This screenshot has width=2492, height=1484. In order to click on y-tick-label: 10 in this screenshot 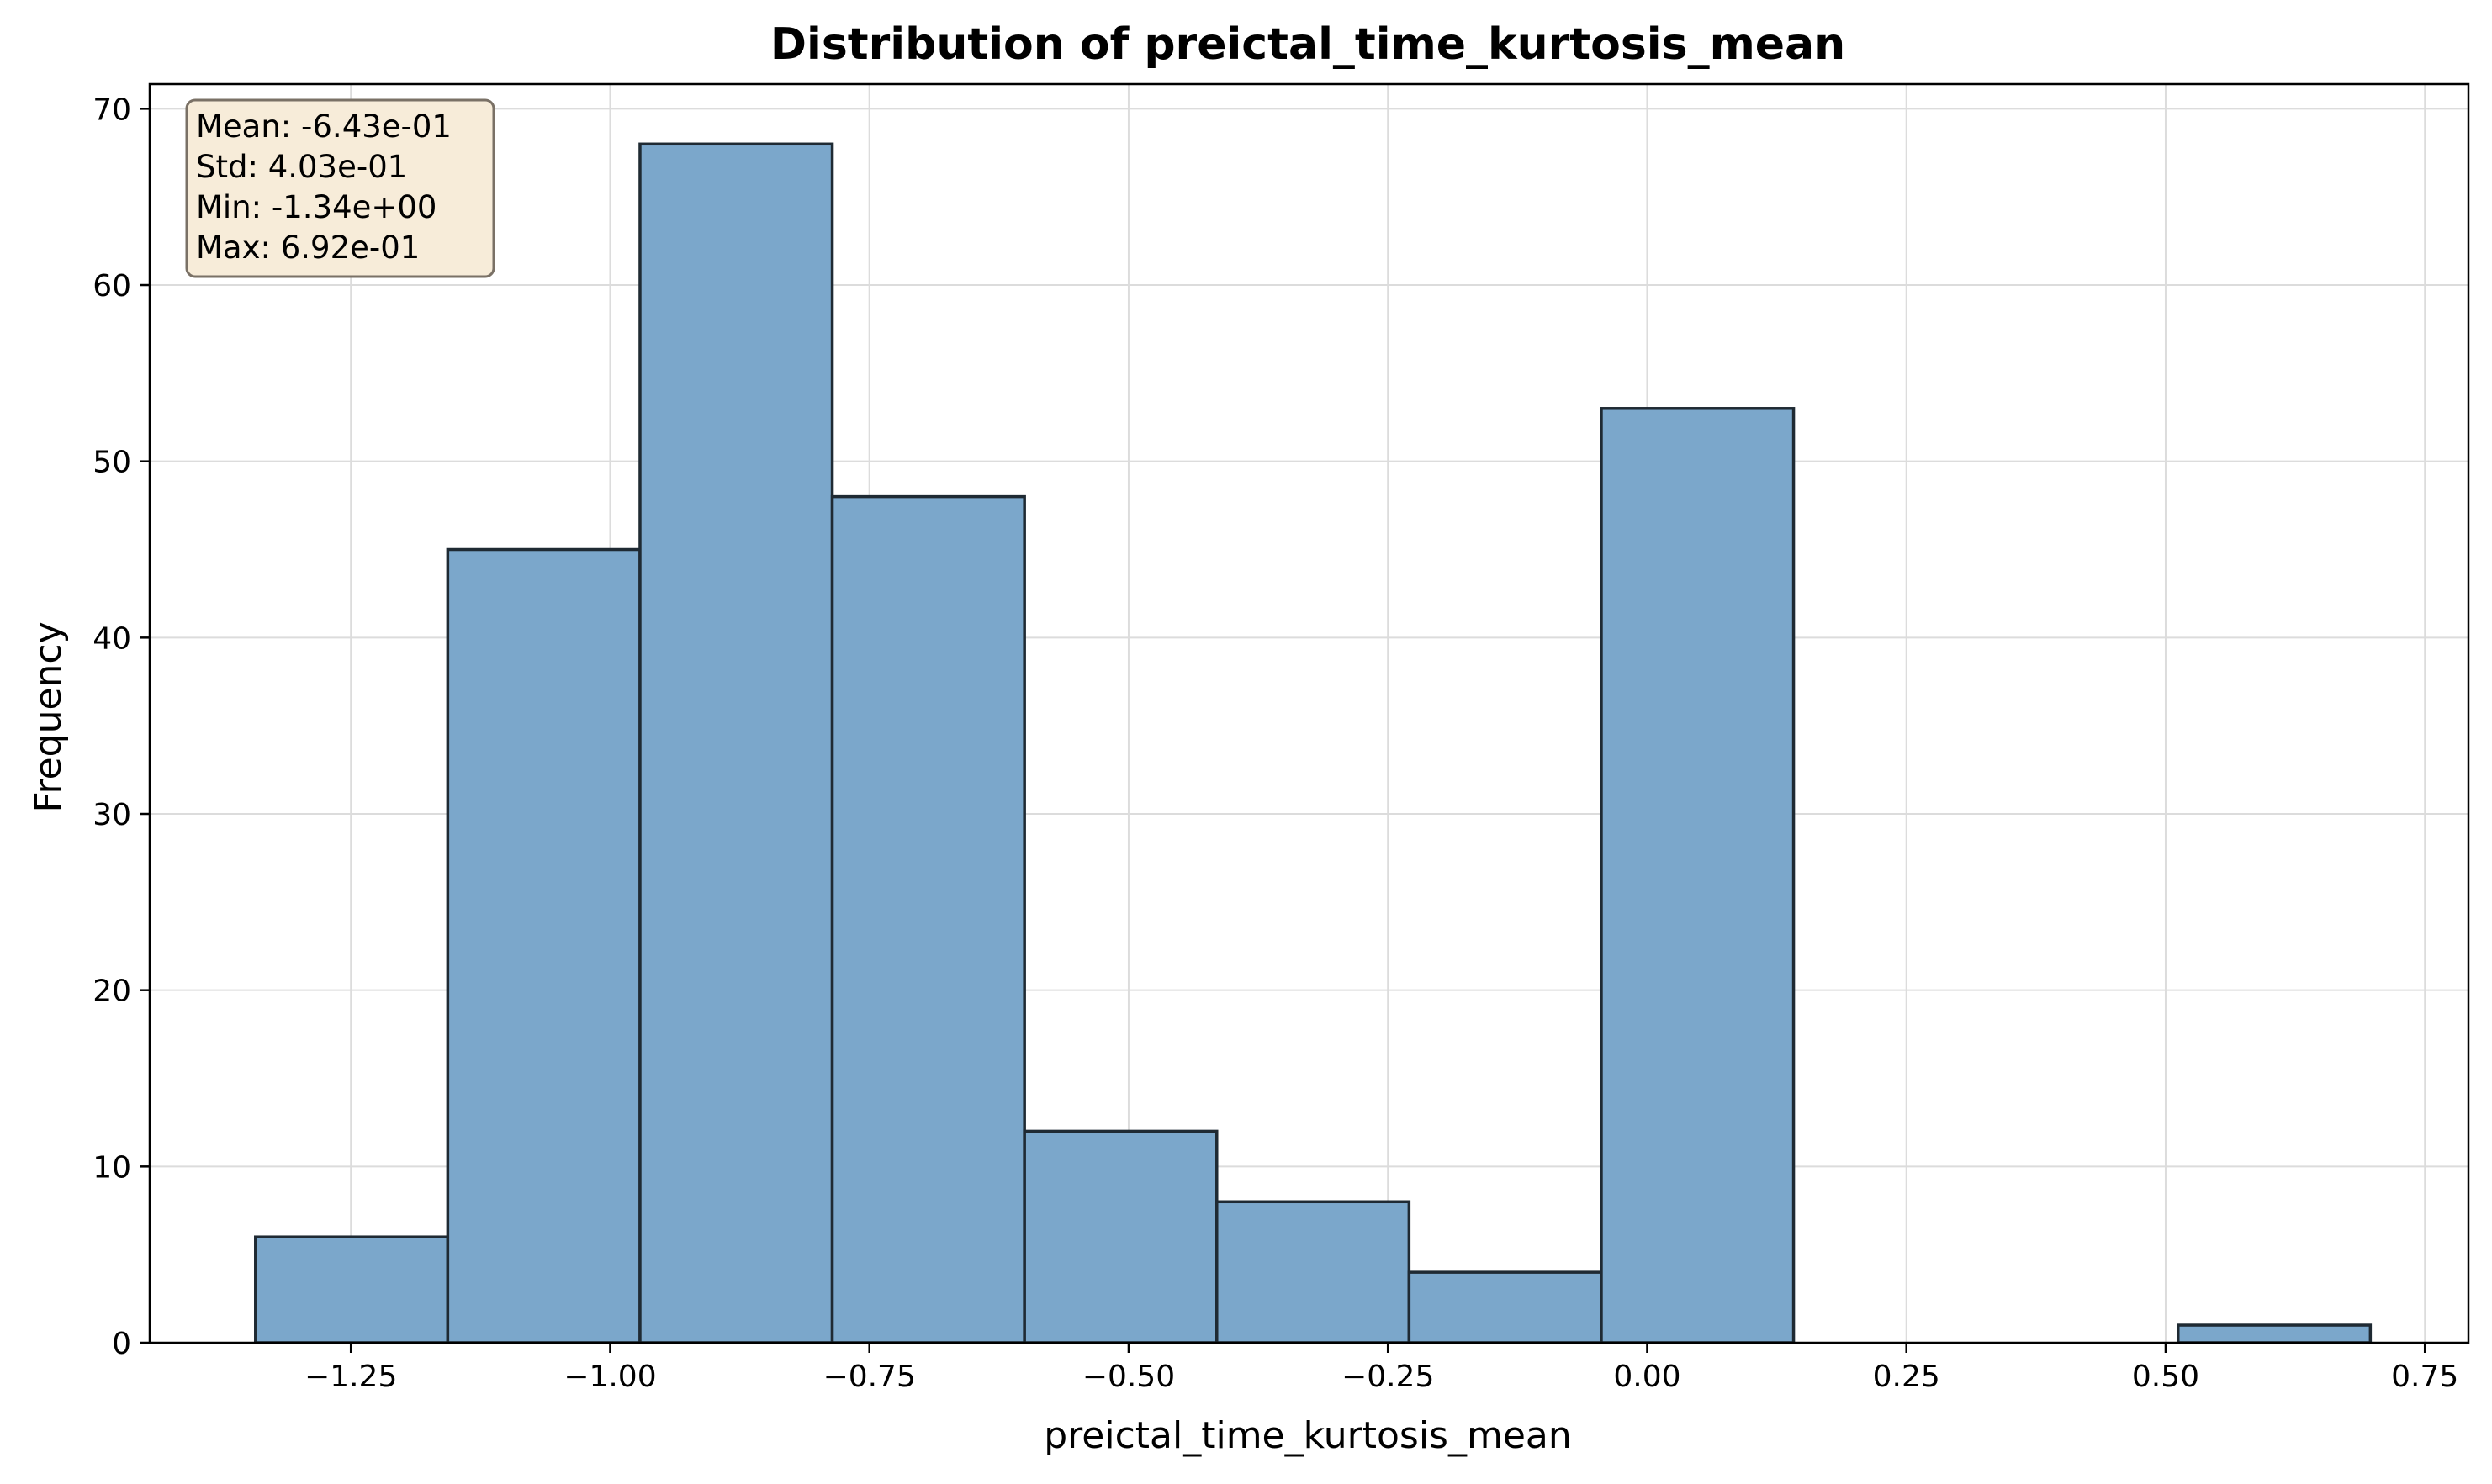, I will do `click(112, 1167)`.